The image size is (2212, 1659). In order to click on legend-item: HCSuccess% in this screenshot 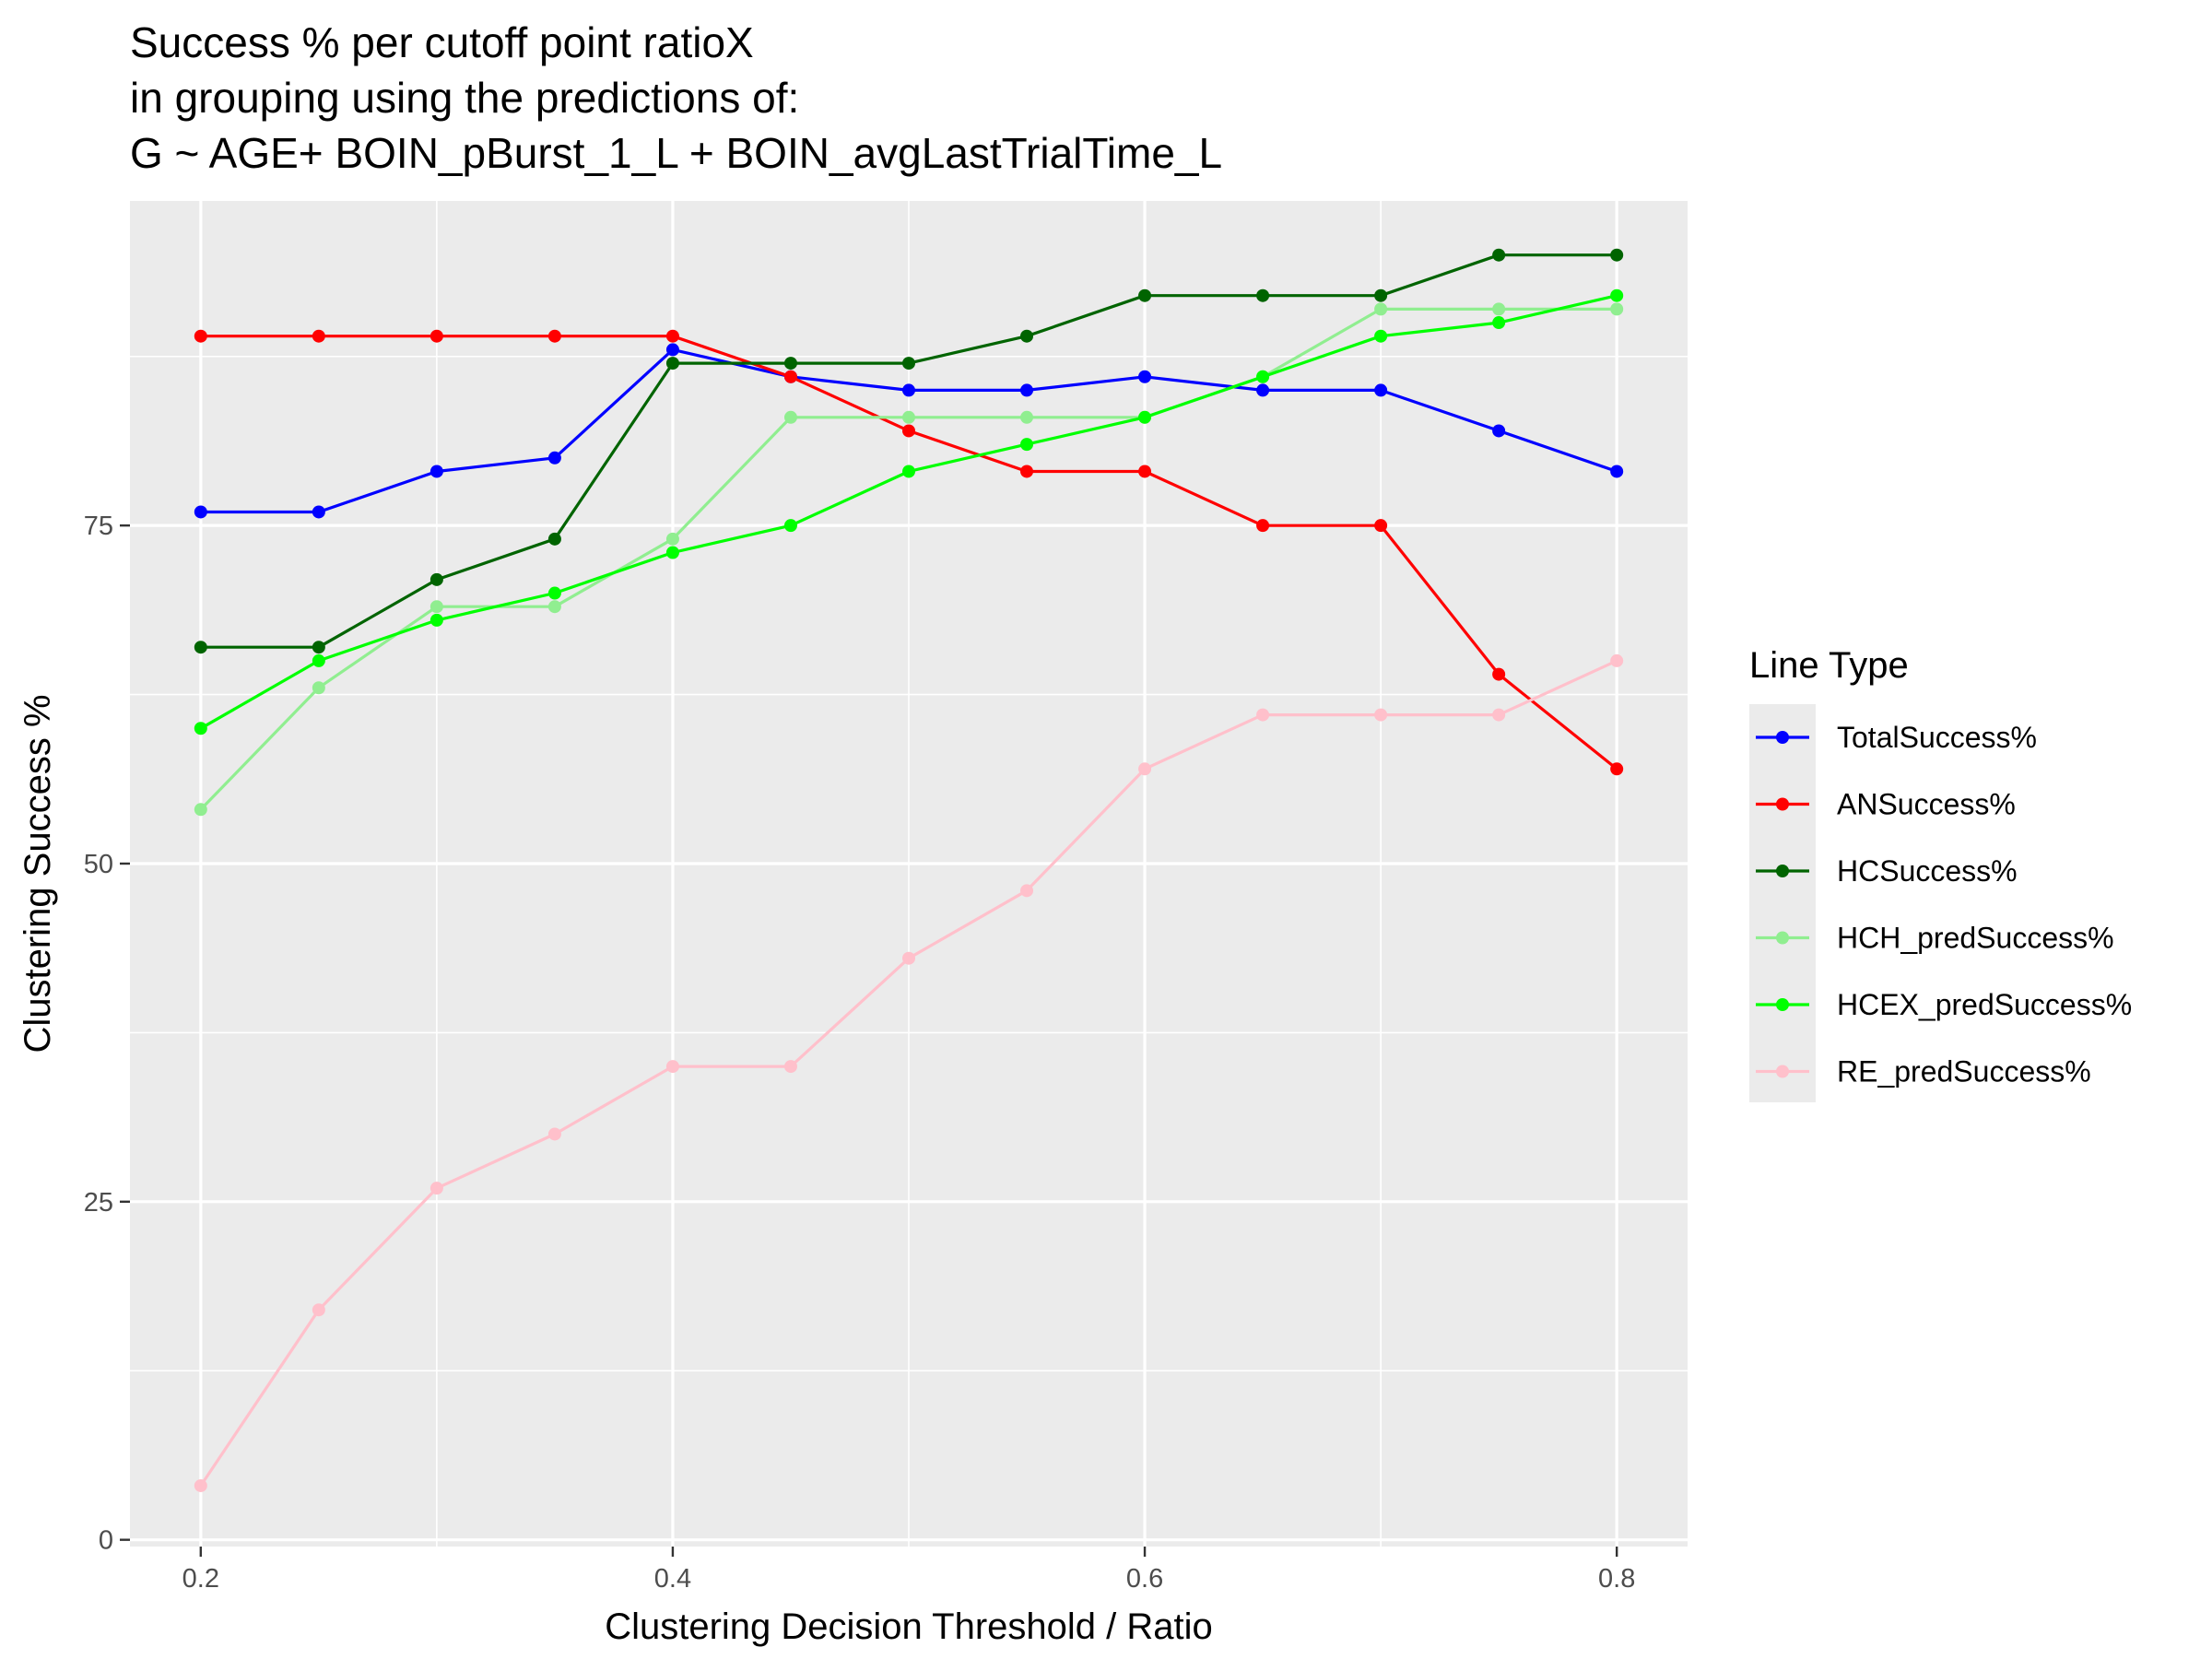, I will do `click(1887, 871)`.